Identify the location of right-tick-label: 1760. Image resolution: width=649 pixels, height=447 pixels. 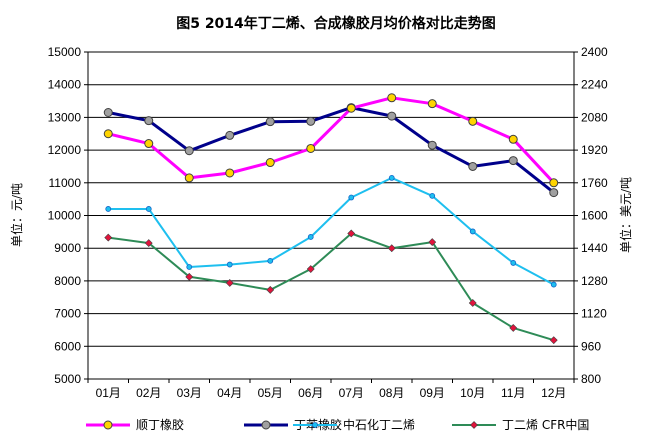
(594, 183).